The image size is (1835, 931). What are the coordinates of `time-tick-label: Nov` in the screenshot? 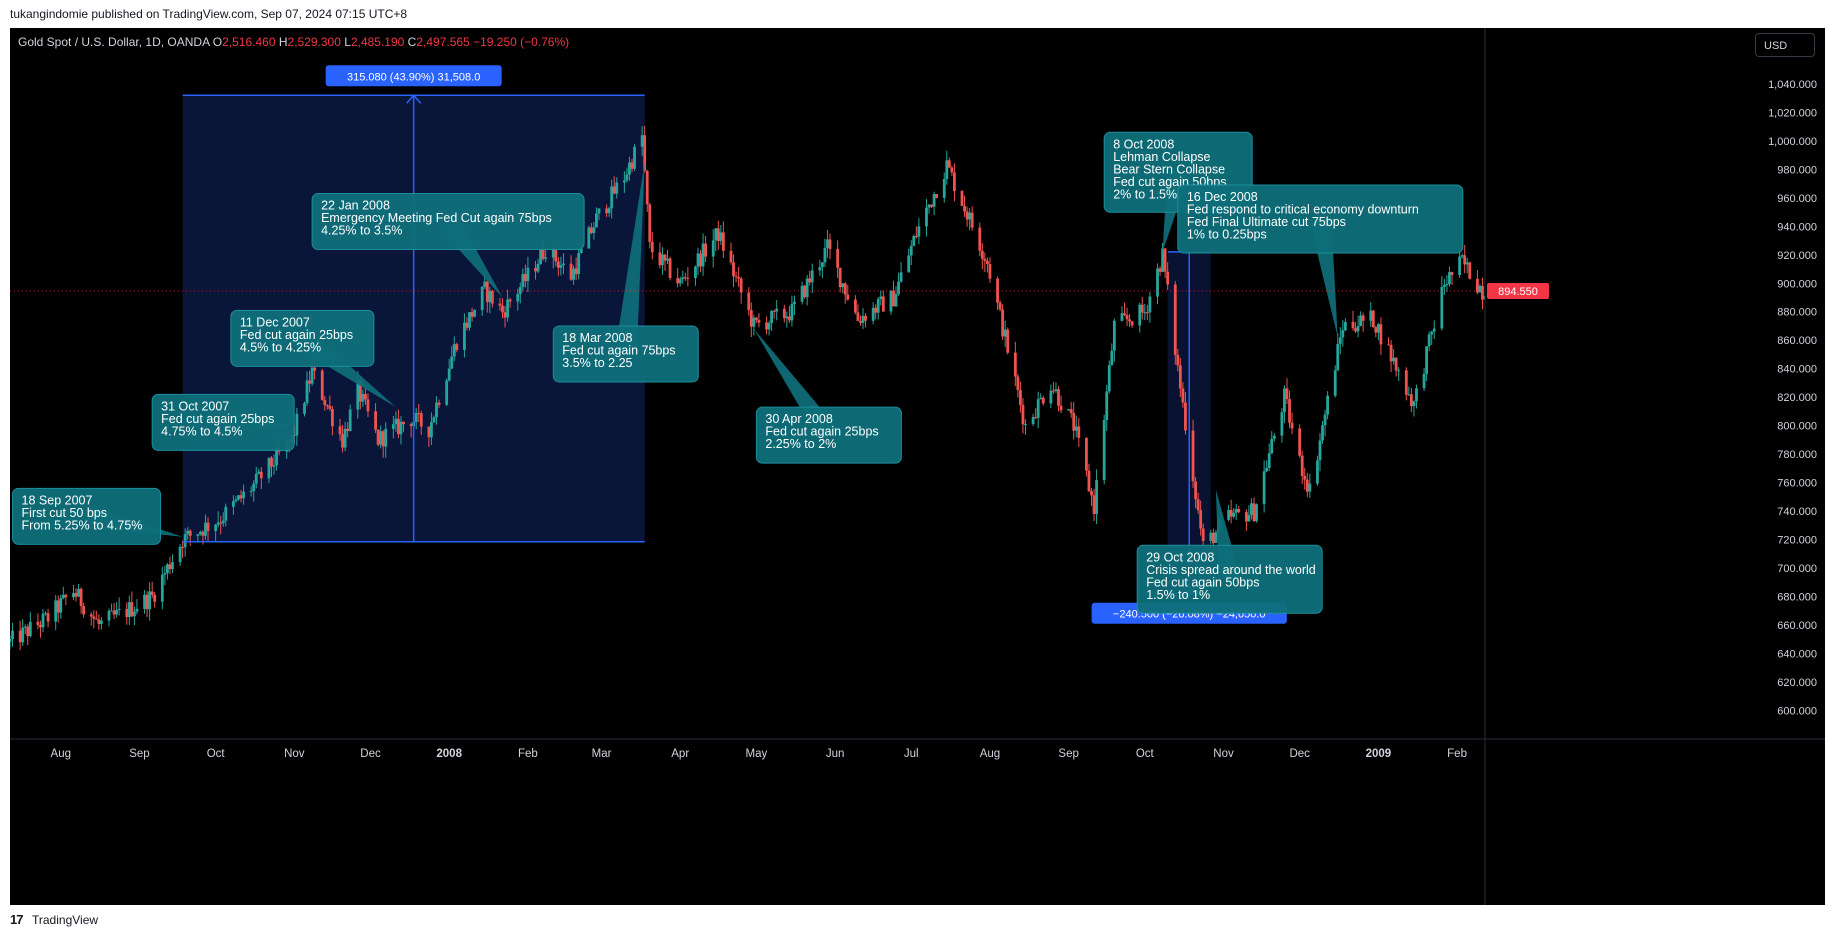 It's located at (1223, 754).